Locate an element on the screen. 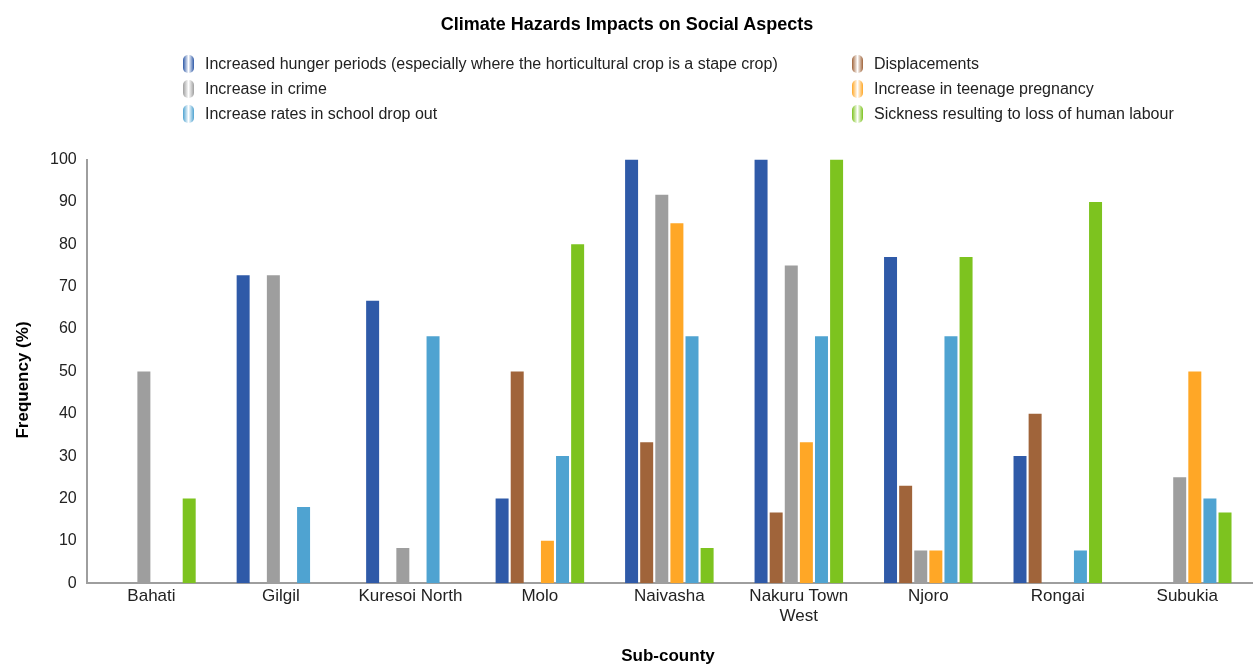 The image size is (1254, 667). x-axis-title: Sub-county is located at coordinates (668, 656).